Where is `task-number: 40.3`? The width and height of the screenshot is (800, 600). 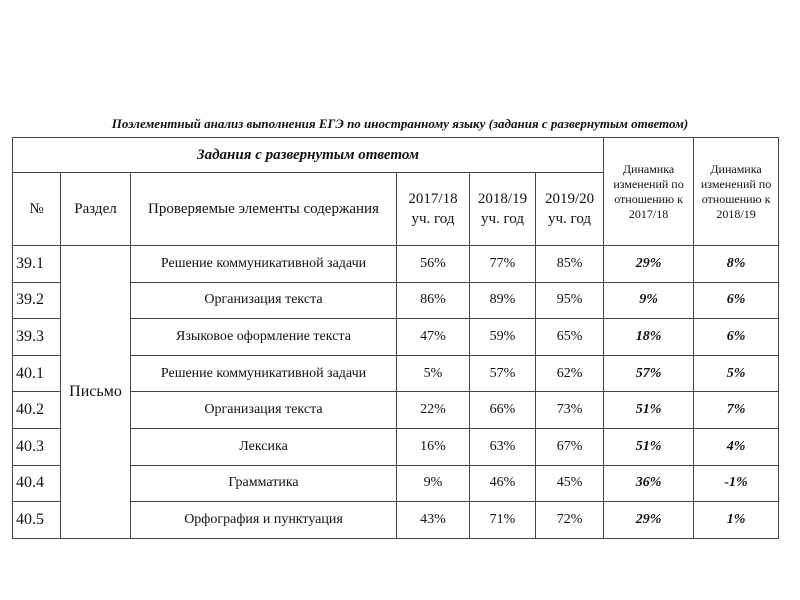 task-number: 40.3 is located at coordinates (36, 446).